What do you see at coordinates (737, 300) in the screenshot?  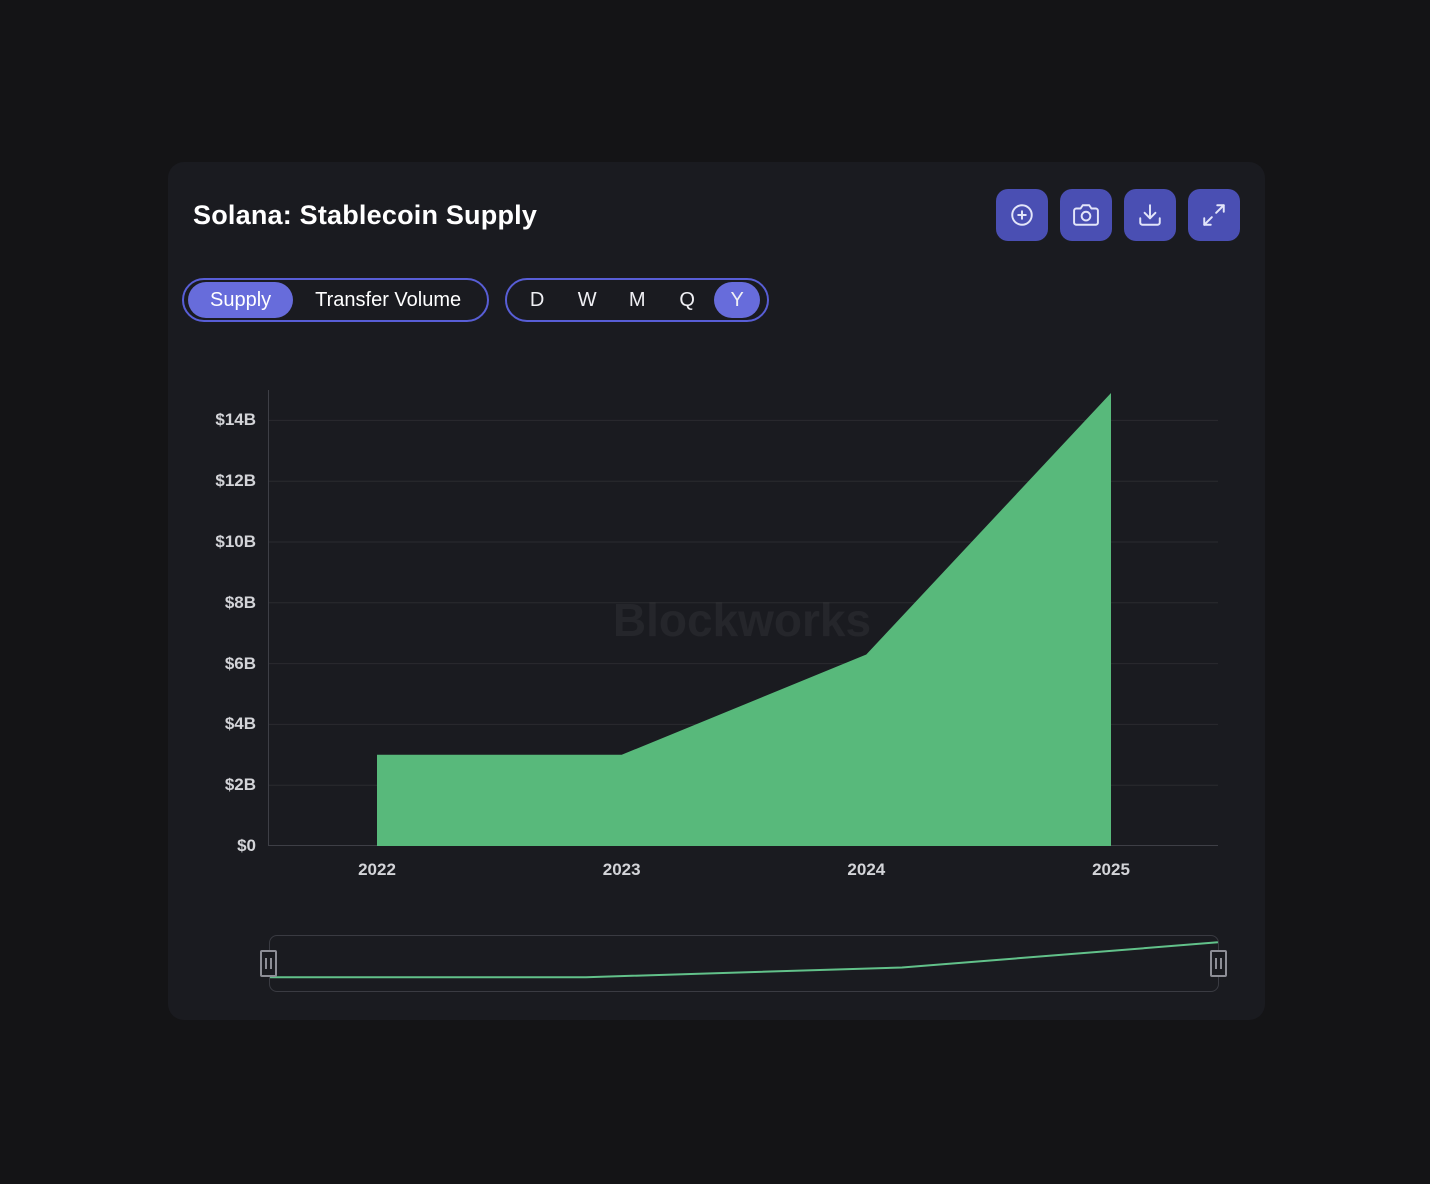 I see `range-option-y: Y` at bounding box center [737, 300].